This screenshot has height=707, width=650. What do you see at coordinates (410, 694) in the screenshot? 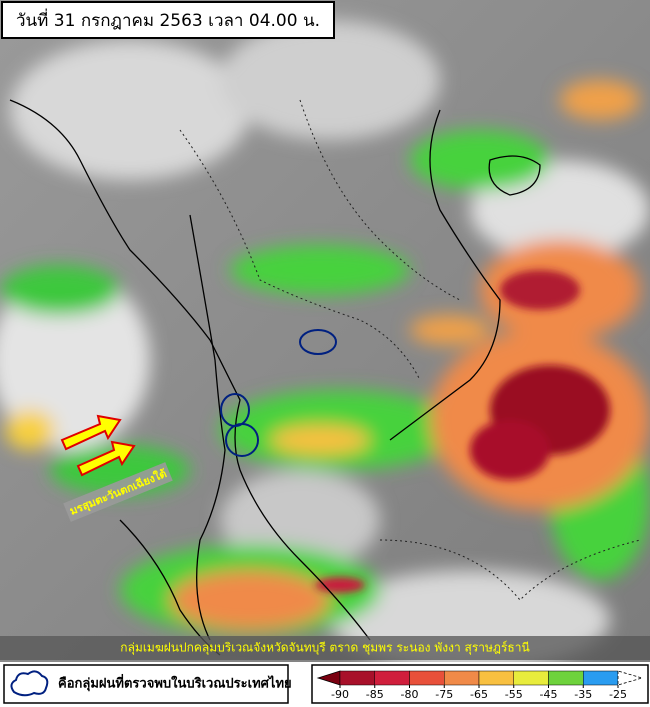
I see `colorbar-tick-label: -80` at bounding box center [410, 694].